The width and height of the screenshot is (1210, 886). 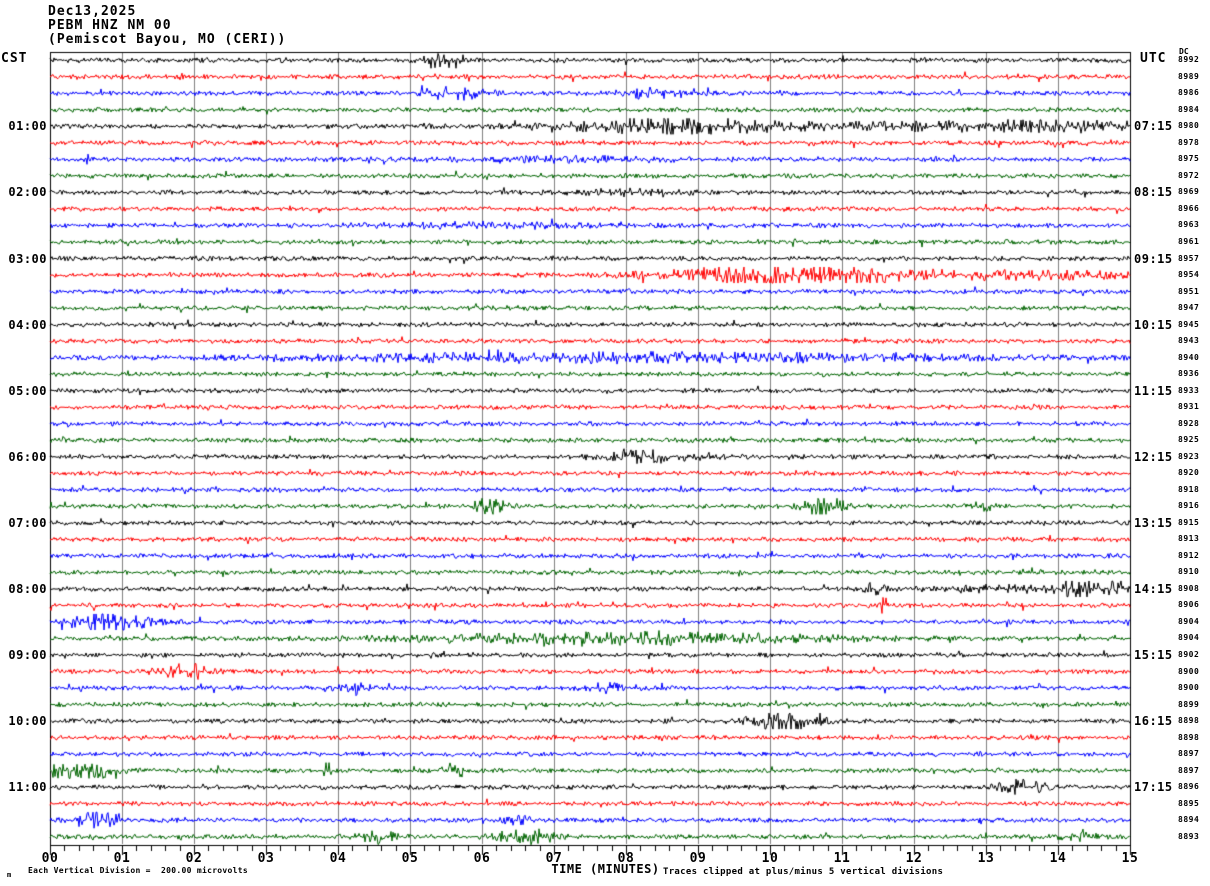 What do you see at coordinates (1189, 489) in the screenshot?
I see `dc-offset-value: 8918` at bounding box center [1189, 489].